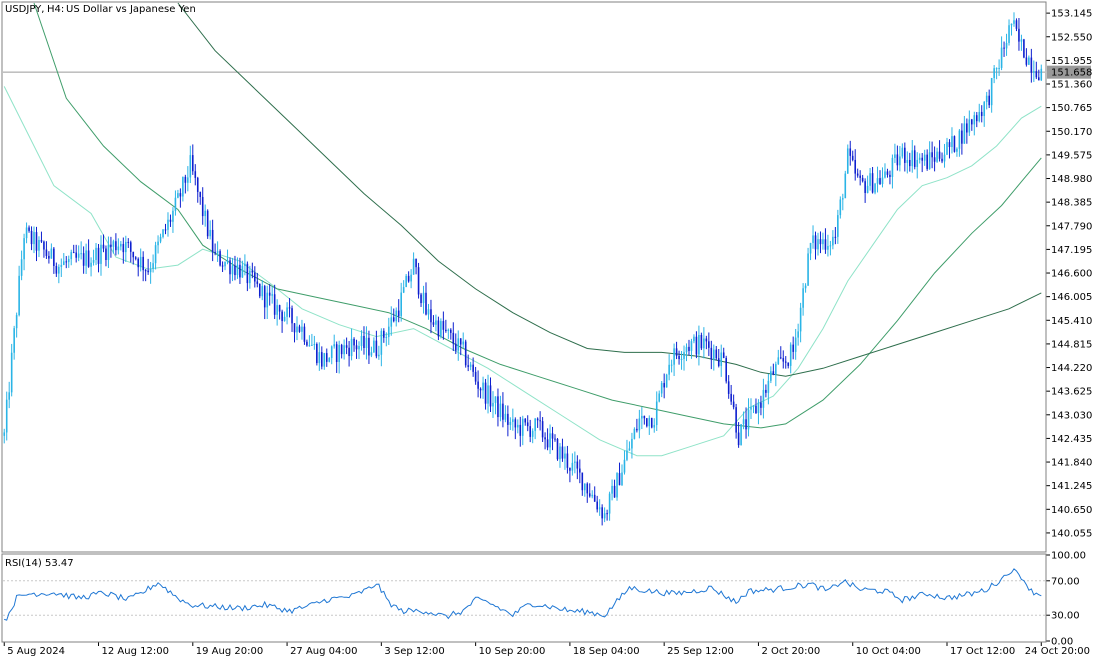 This screenshot has width=1100, height=660. Describe the element at coordinates (982, 651) in the screenshot. I see `time-tick-label: 17 Oct 12:00` at that location.